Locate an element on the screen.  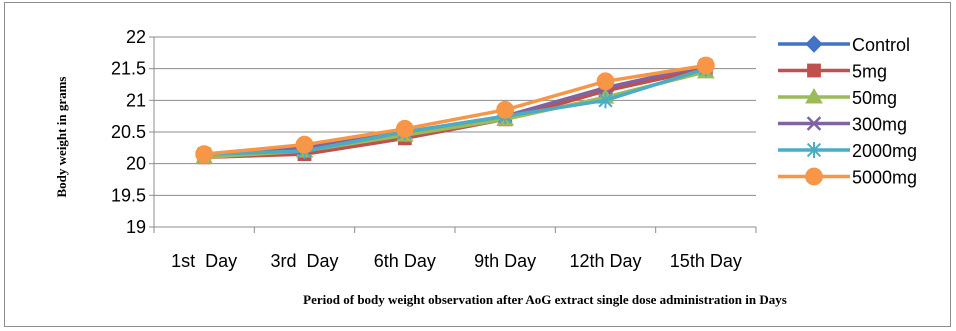
legend-label: Control is located at coordinates (881, 45).